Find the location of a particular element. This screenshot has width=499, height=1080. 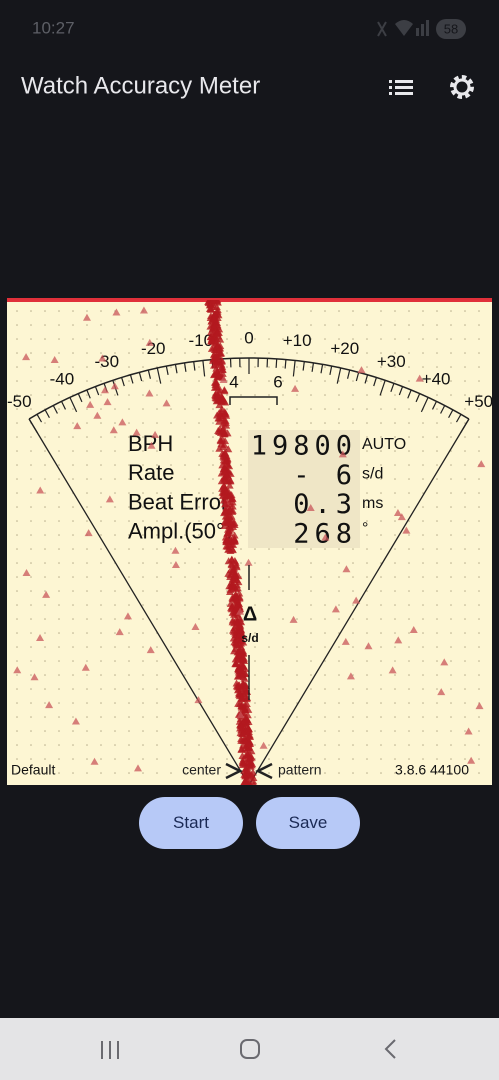

scale-label: -20 is located at coordinates (153, 348).